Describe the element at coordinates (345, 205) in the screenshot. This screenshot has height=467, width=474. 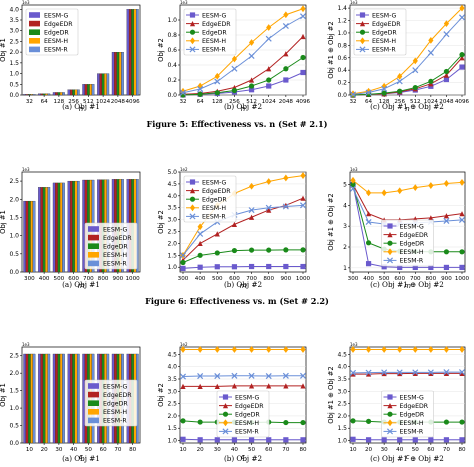
I see `y-tick-label: 4` at that location.